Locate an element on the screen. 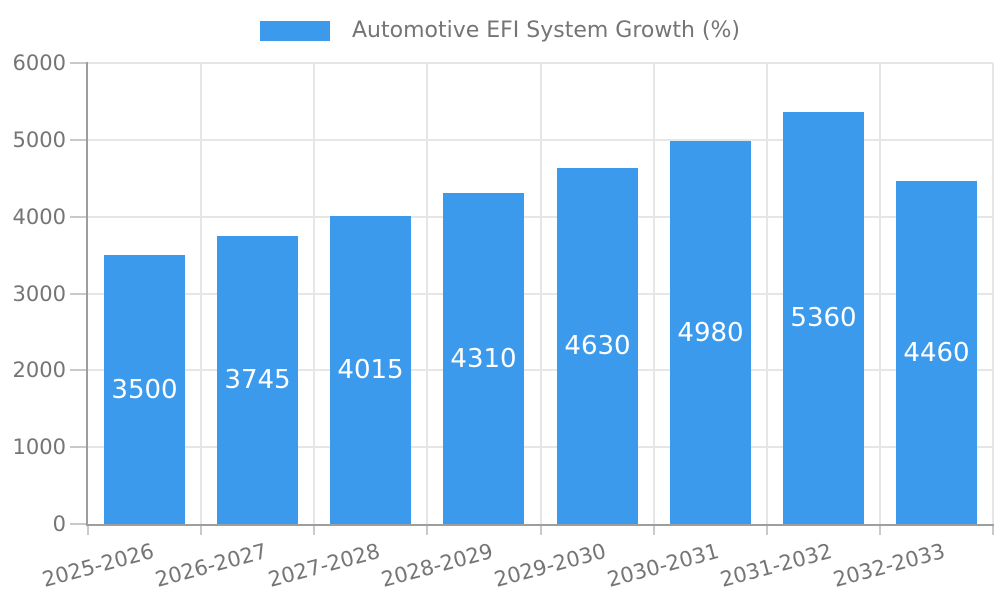  bar: 3745 is located at coordinates (257, 380).